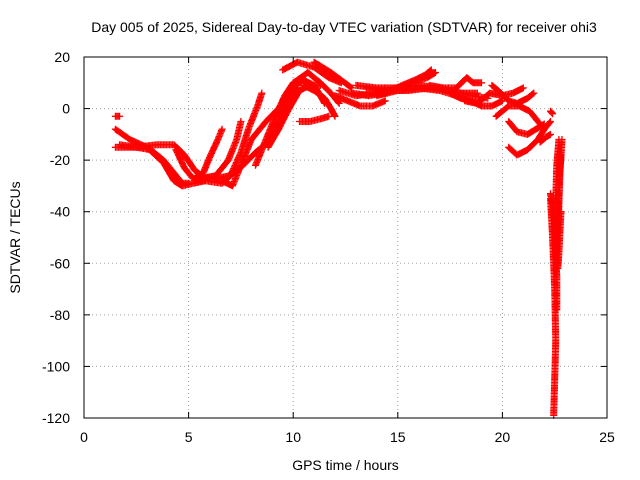 The height and width of the screenshot is (480, 640). What do you see at coordinates (60, 160) in the screenshot?
I see `y-tick-label: -20` at bounding box center [60, 160].